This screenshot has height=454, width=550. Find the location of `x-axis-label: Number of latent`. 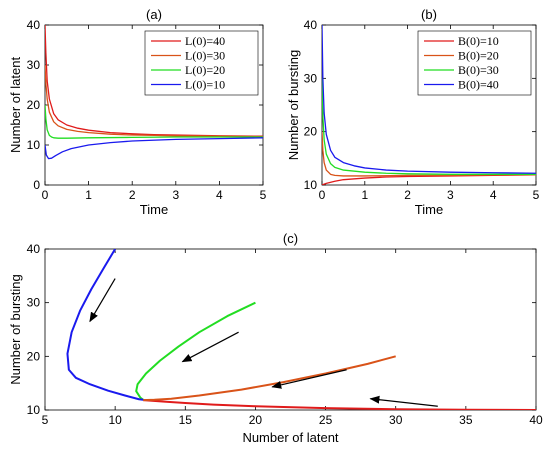

x-axis-label: Number of latent is located at coordinates (290, 437).